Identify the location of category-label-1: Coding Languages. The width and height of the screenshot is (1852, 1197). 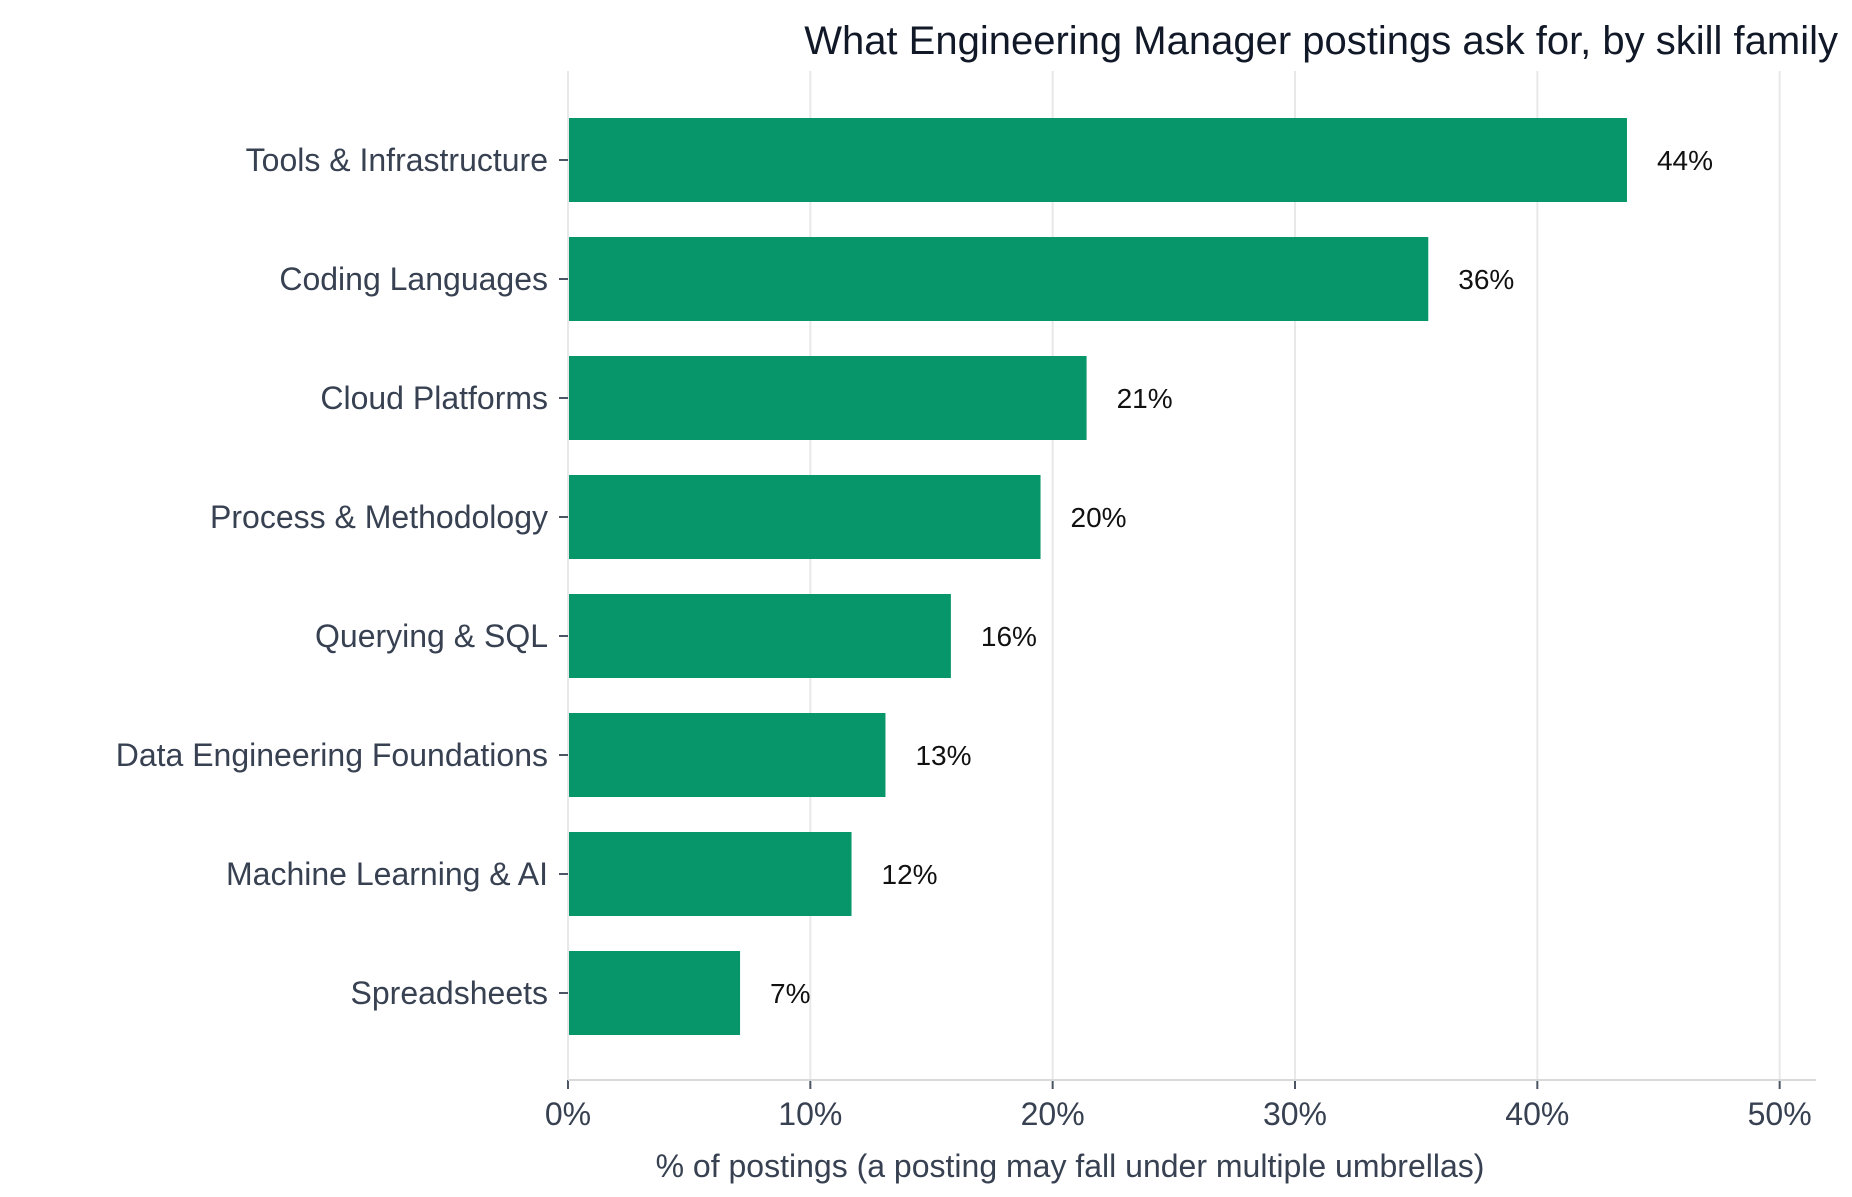
(413, 279).